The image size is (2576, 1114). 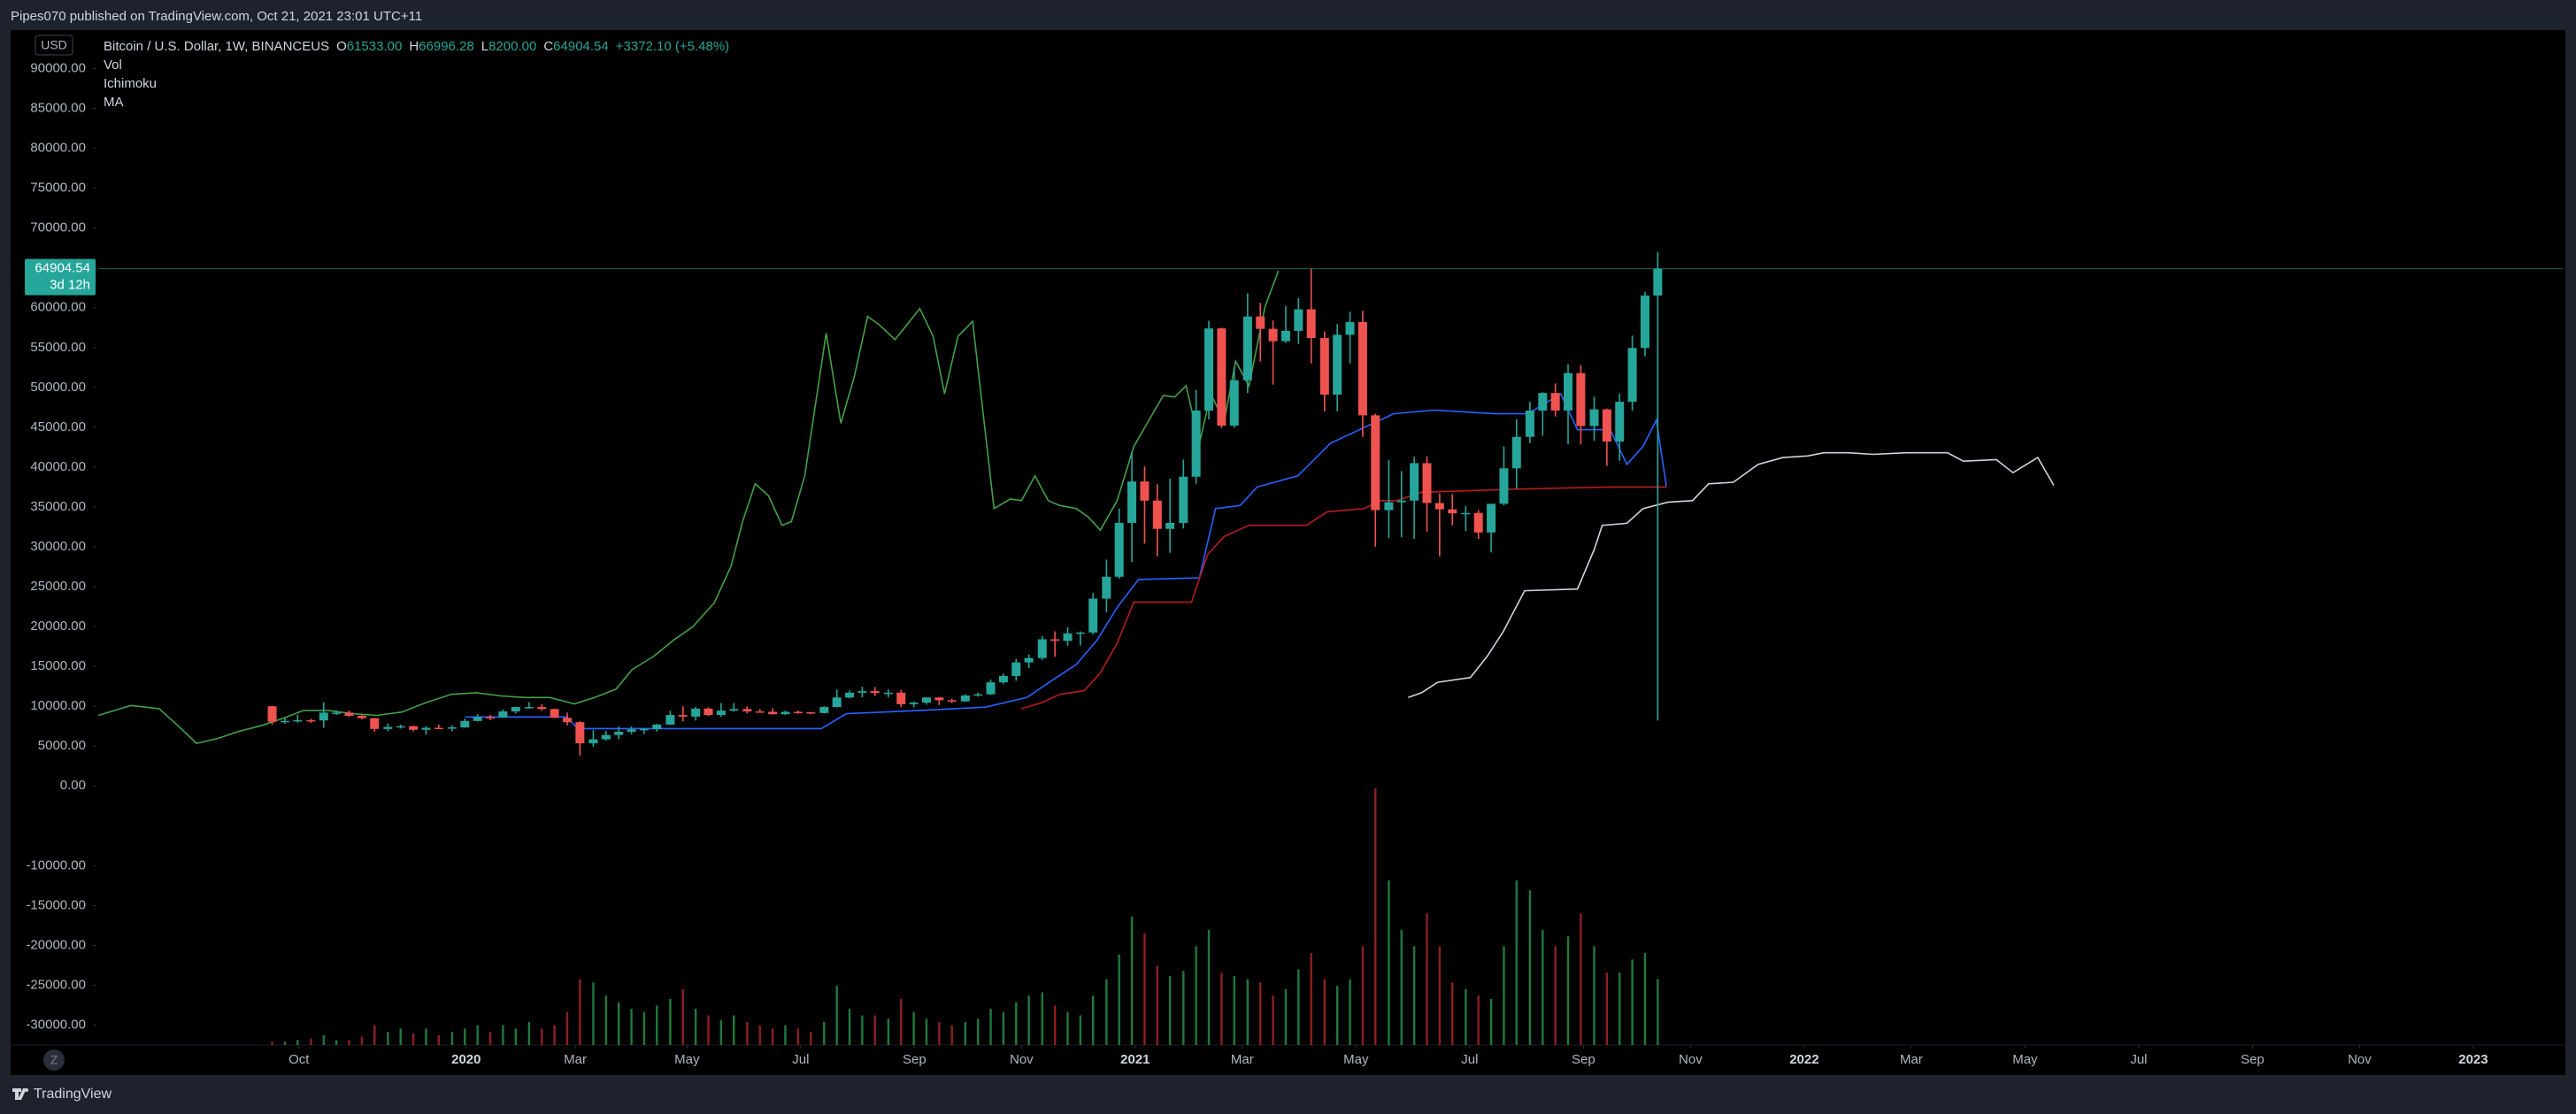 What do you see at coordinates (58, 348) in the screenshot?
I see `y-tick-label: 55000.00` at bounding box center [58, 348].